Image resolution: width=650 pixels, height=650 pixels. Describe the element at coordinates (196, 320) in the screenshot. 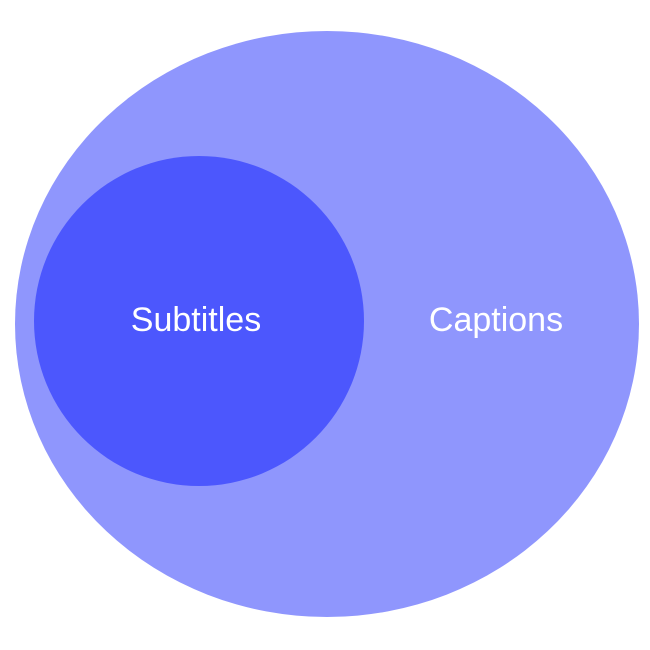

I see `subtitles-label: Subtitles` at that location.